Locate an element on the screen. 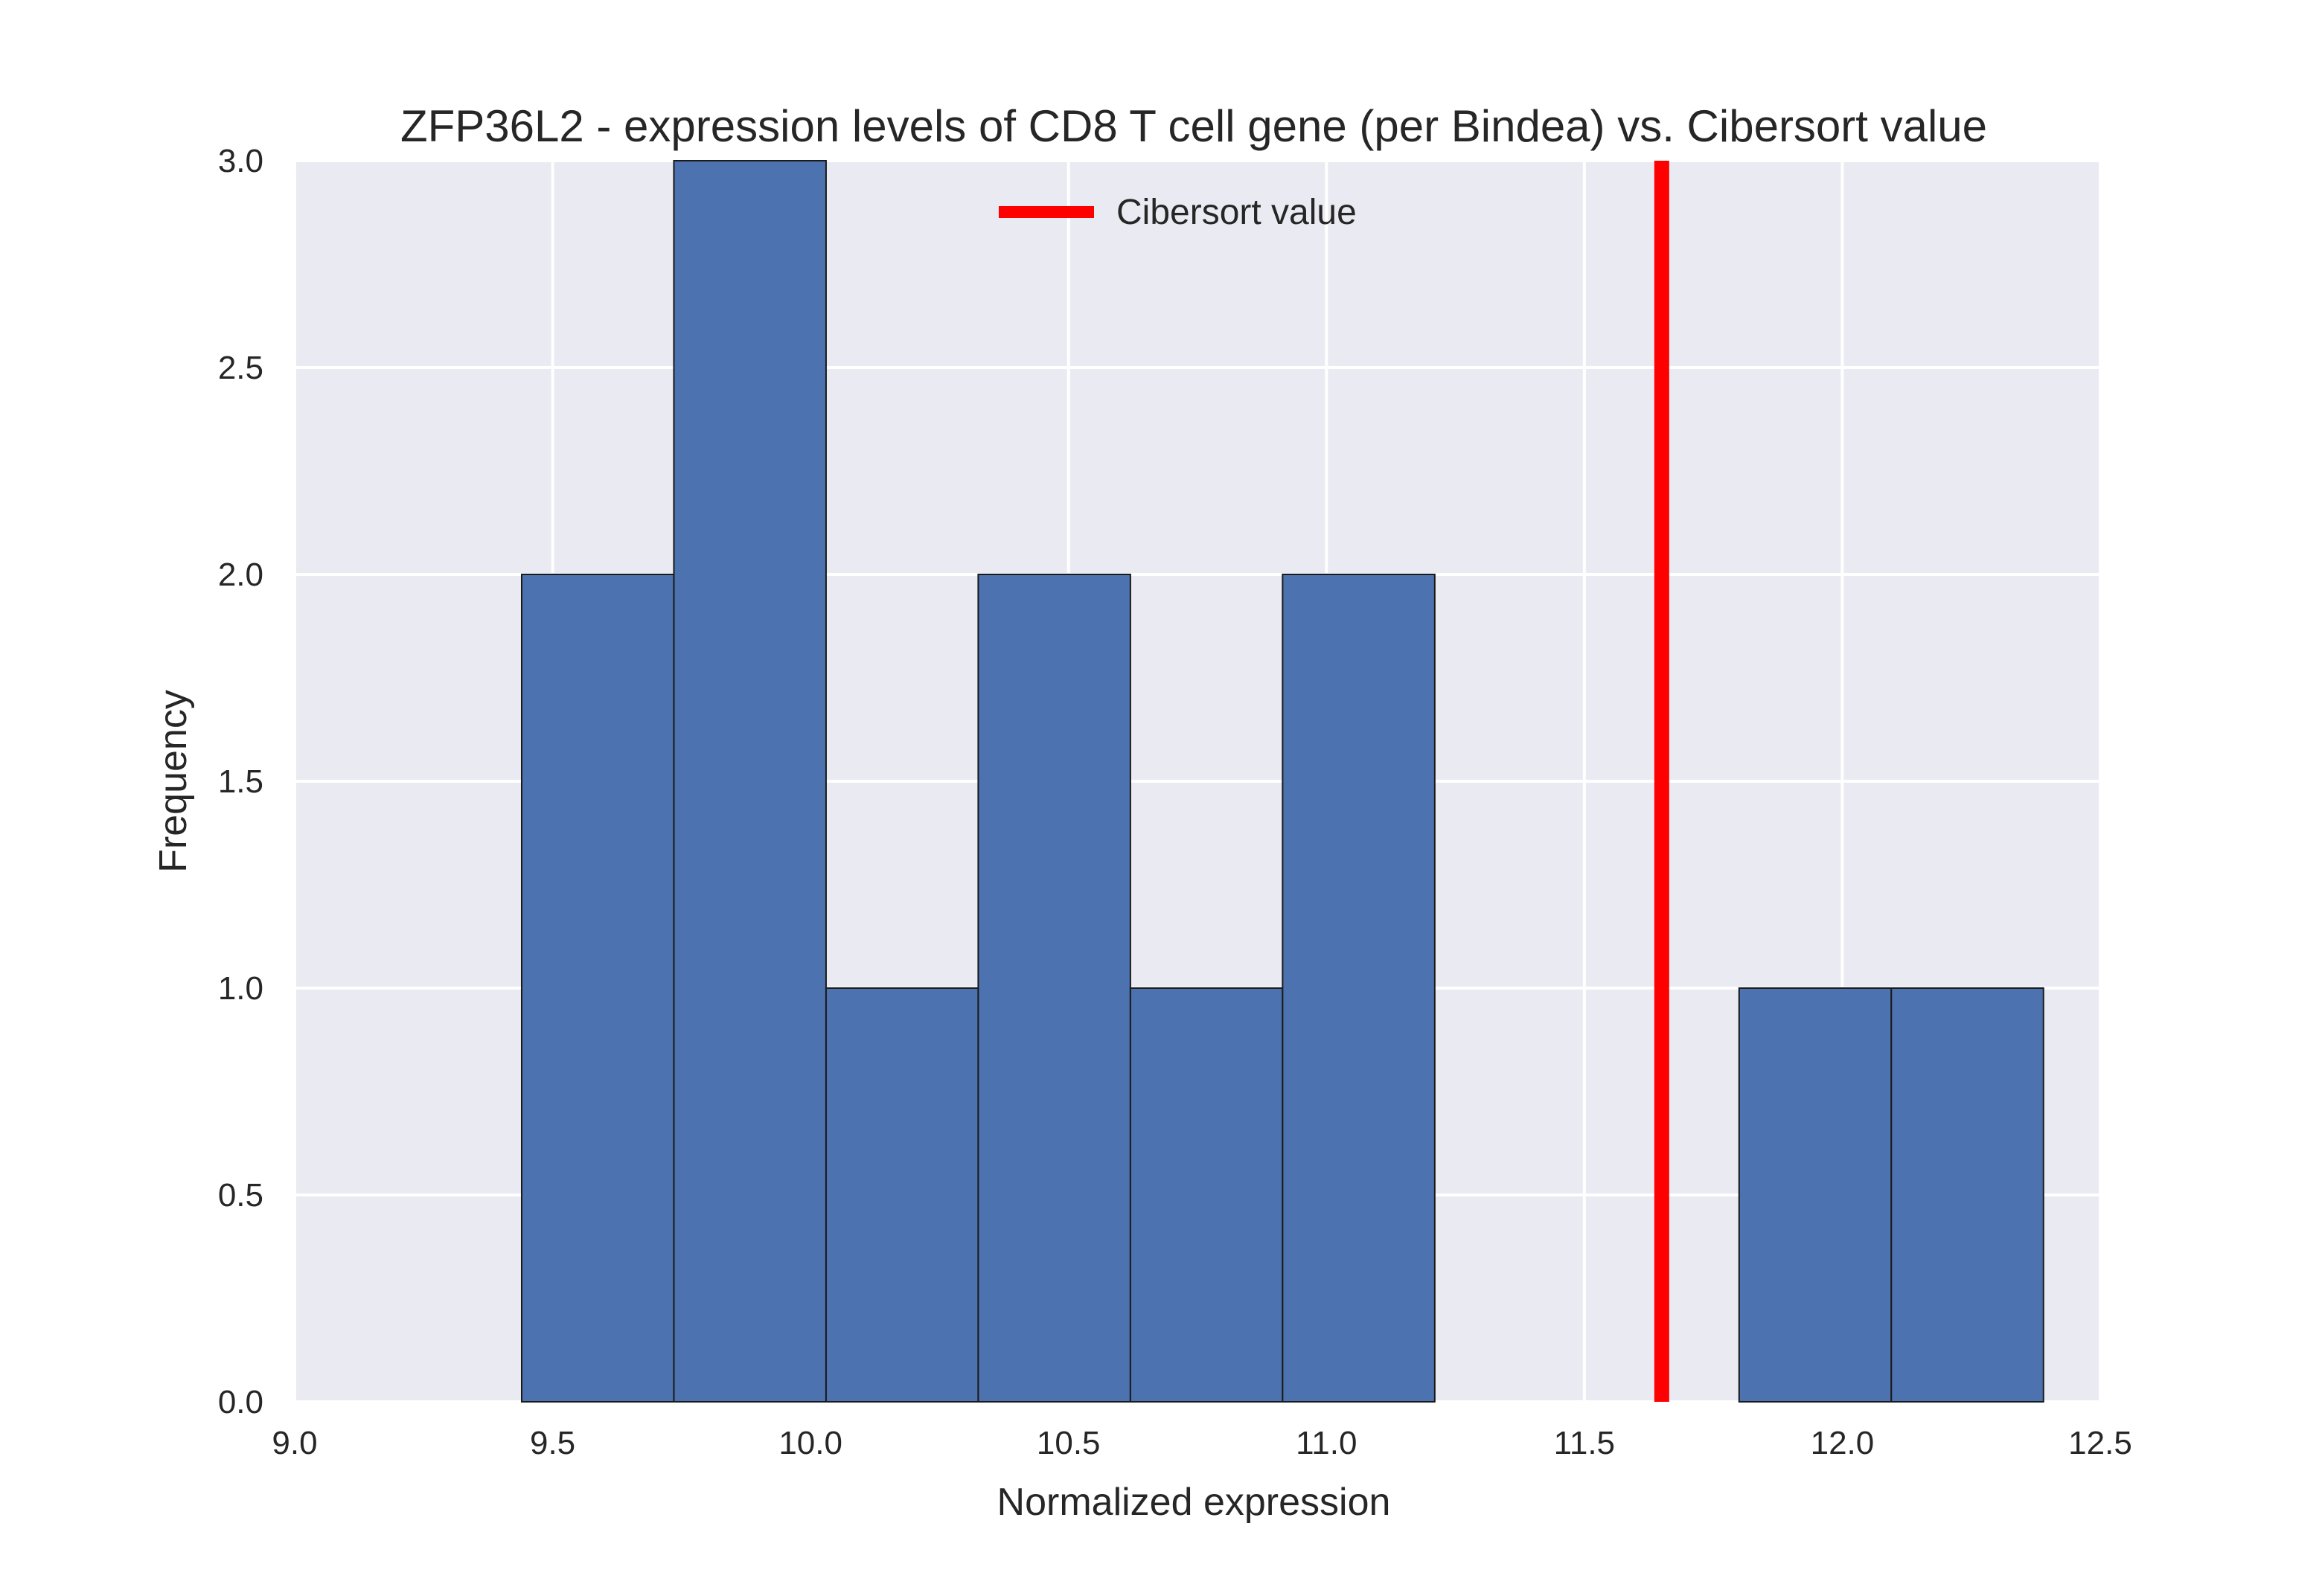 The width and height of the screenshot is (2322, 1596). legend: Cibersort value is located at coordinates (1178, 212).